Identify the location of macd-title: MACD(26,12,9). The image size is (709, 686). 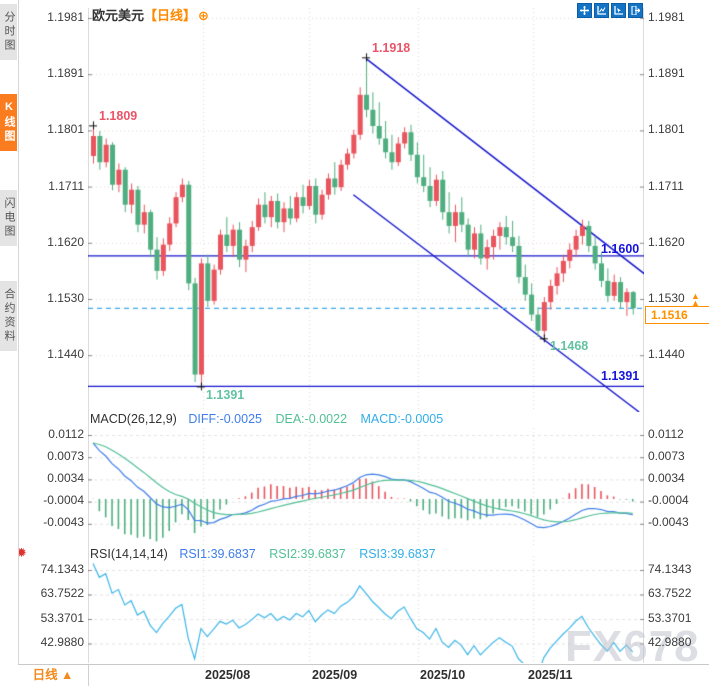
(133, 419).